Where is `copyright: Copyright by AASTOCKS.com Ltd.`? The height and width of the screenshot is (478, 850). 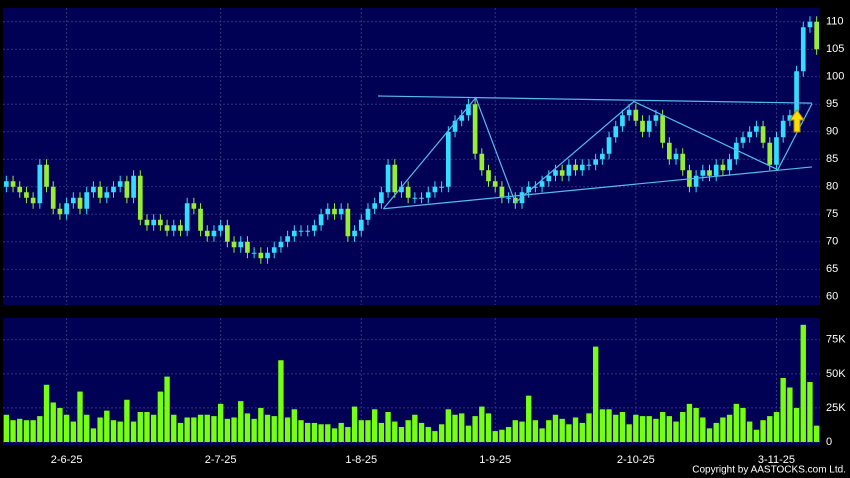
copyright: Copyright by AASTOCKS.com Ltd. is located at coordinates (769, 470).